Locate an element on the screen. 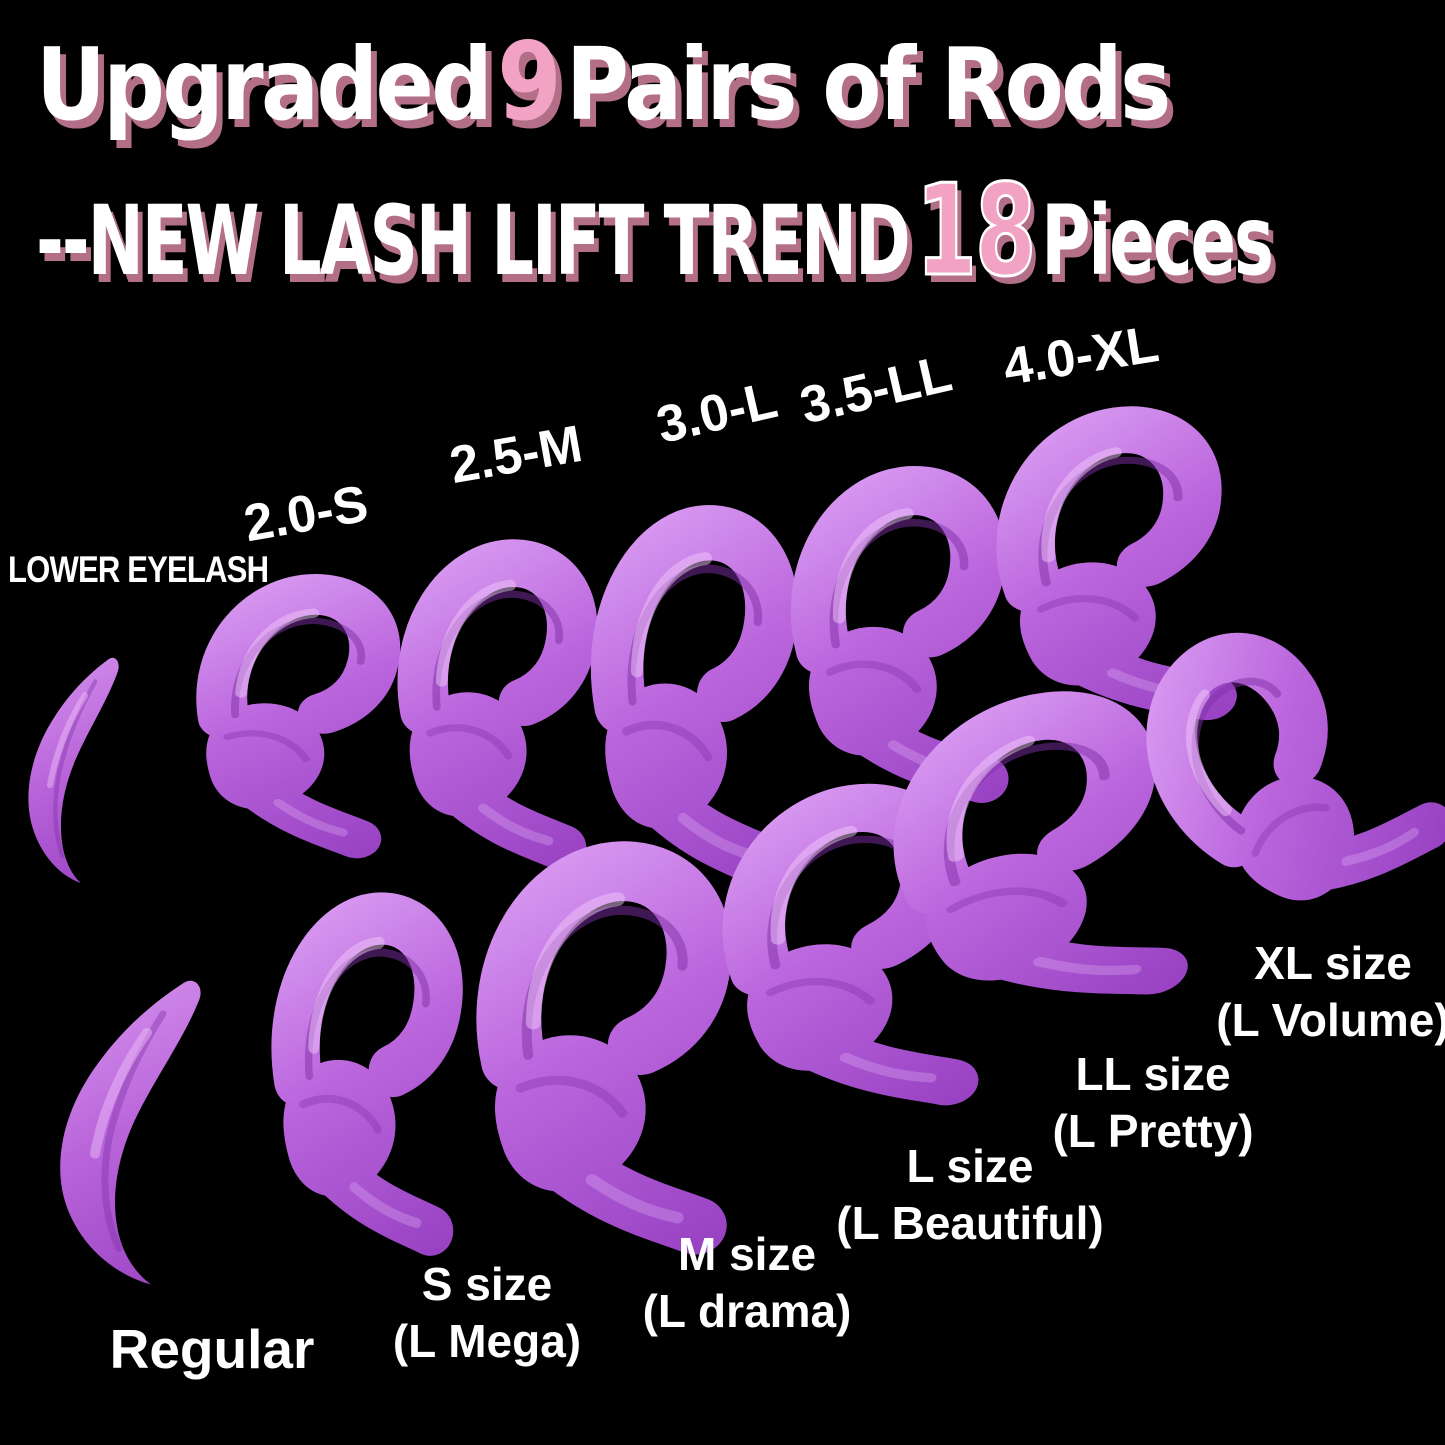 The height and width of the screenshot is (1445, 1445). rod-shape-2-0-s is located at coordinates (294, 715).